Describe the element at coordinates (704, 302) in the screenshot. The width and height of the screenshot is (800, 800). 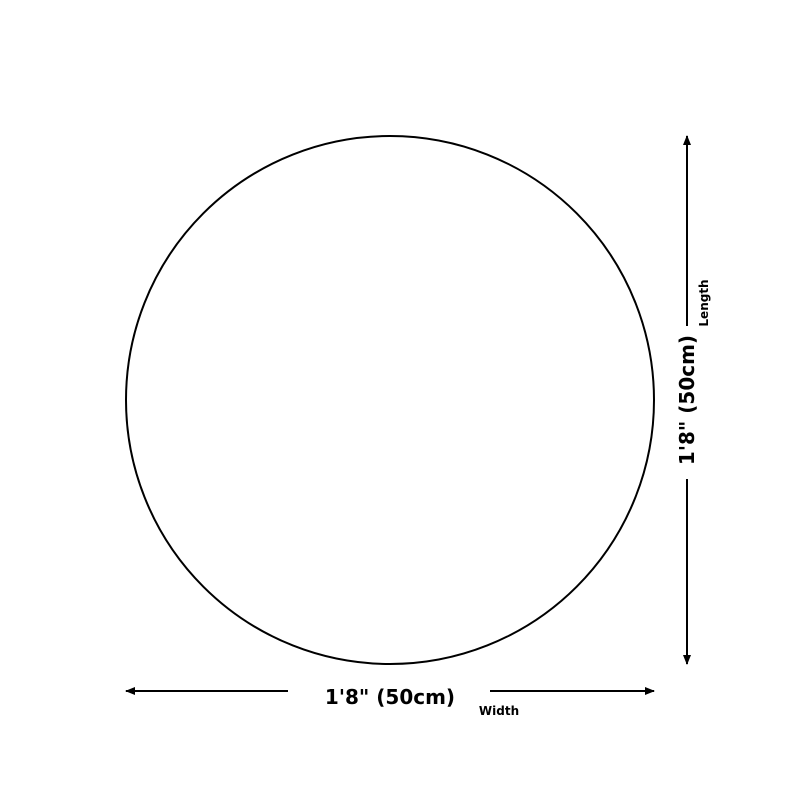
I see `length-label: Length` at that location.